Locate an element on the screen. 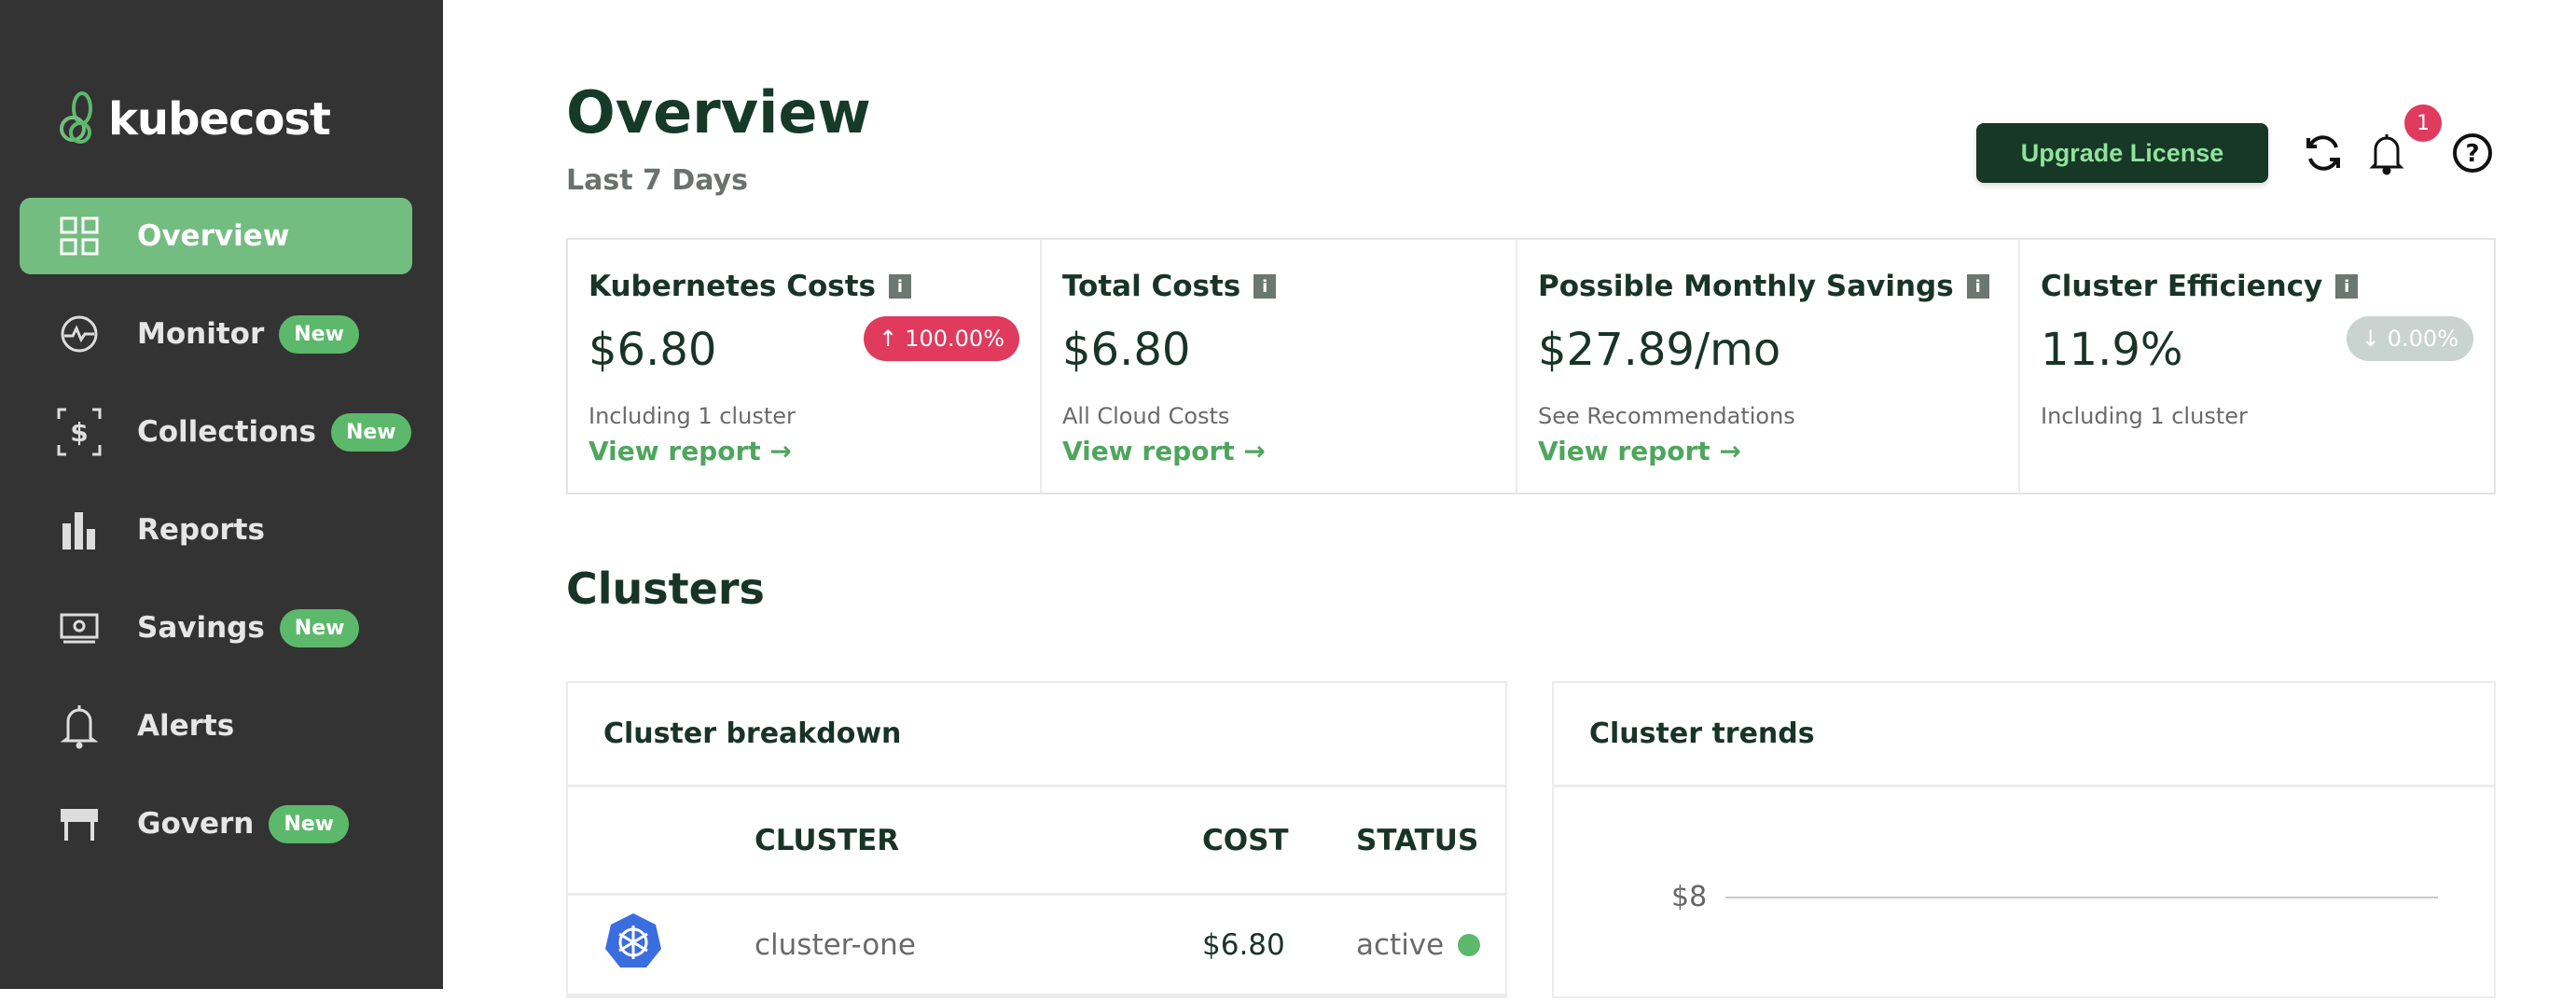 The width and height of the screenshot is (2576, 1002). sidebar-item-govern: Govern New is located at coordinates (216, 824).